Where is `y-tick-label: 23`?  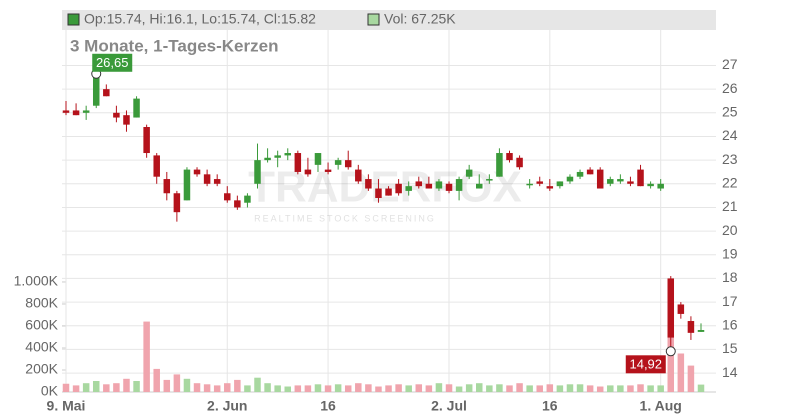 y-tick-label: 23 is located at coordinates (730, 159).